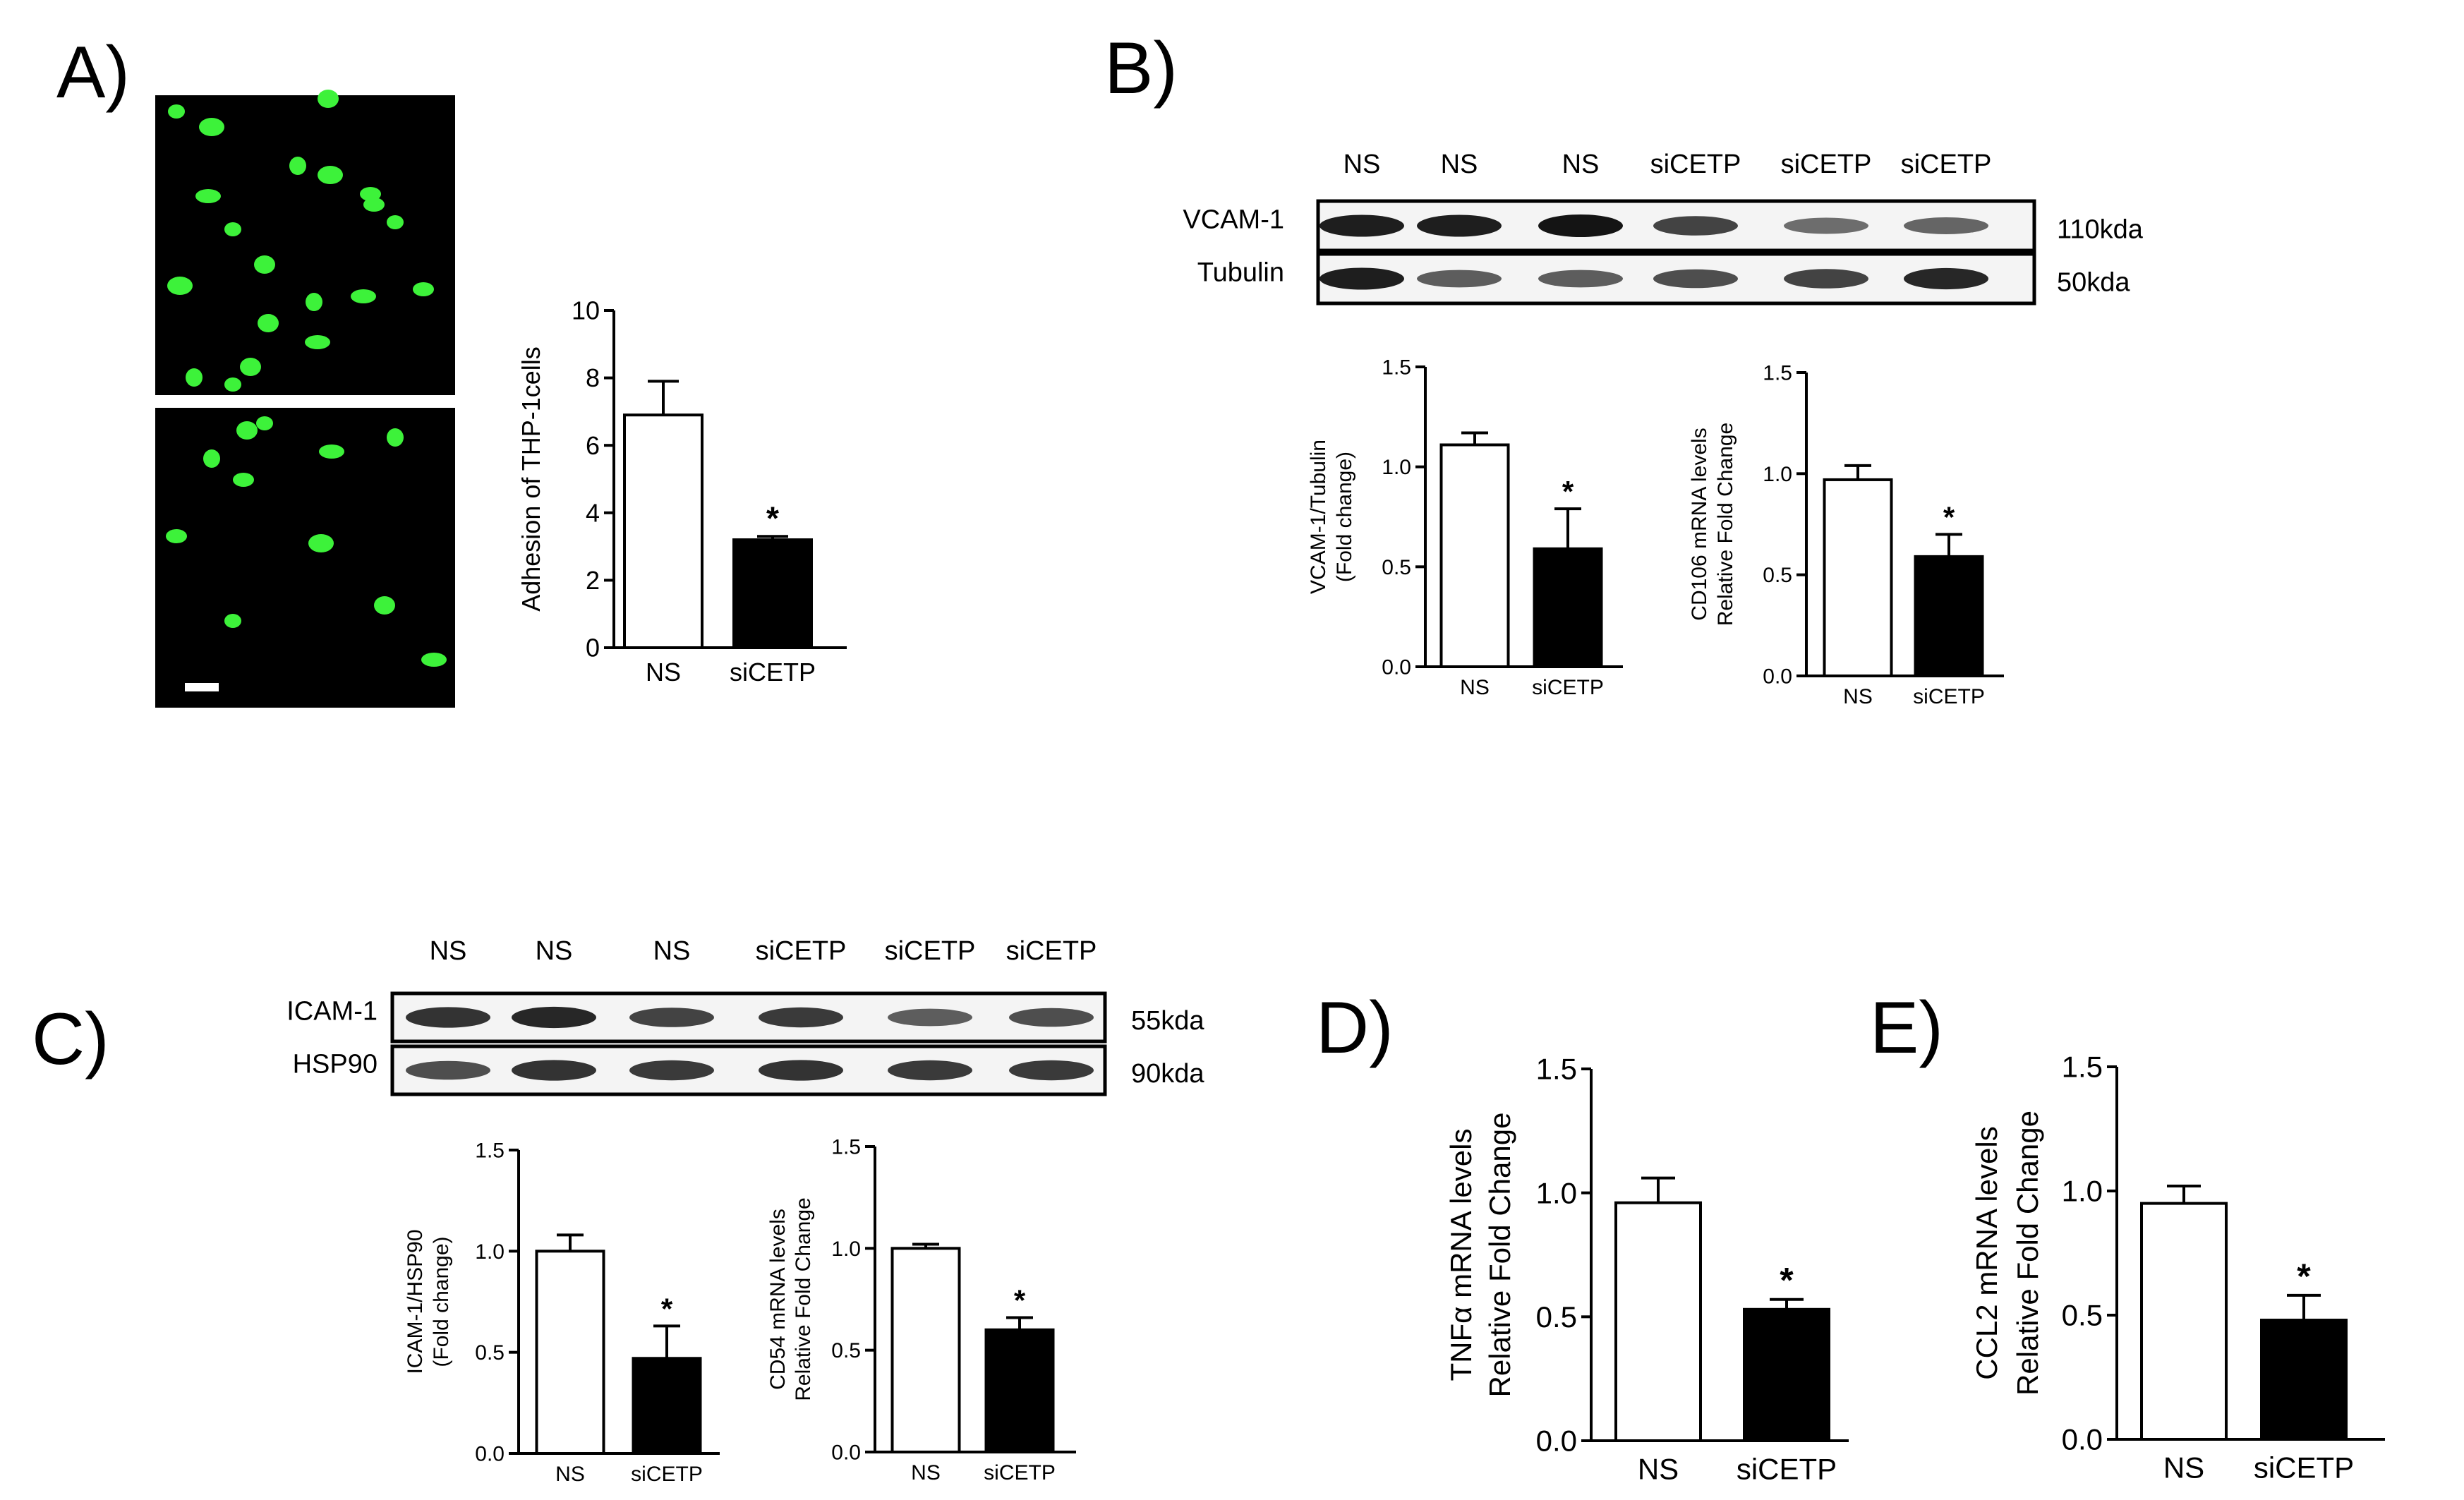 The width and height of the screenshot is (2464, 1500). Describe the element at coordinates (416, 1301) in the screenshot. I see `y-axis-label: ICAM-1/HSP90` at that location.